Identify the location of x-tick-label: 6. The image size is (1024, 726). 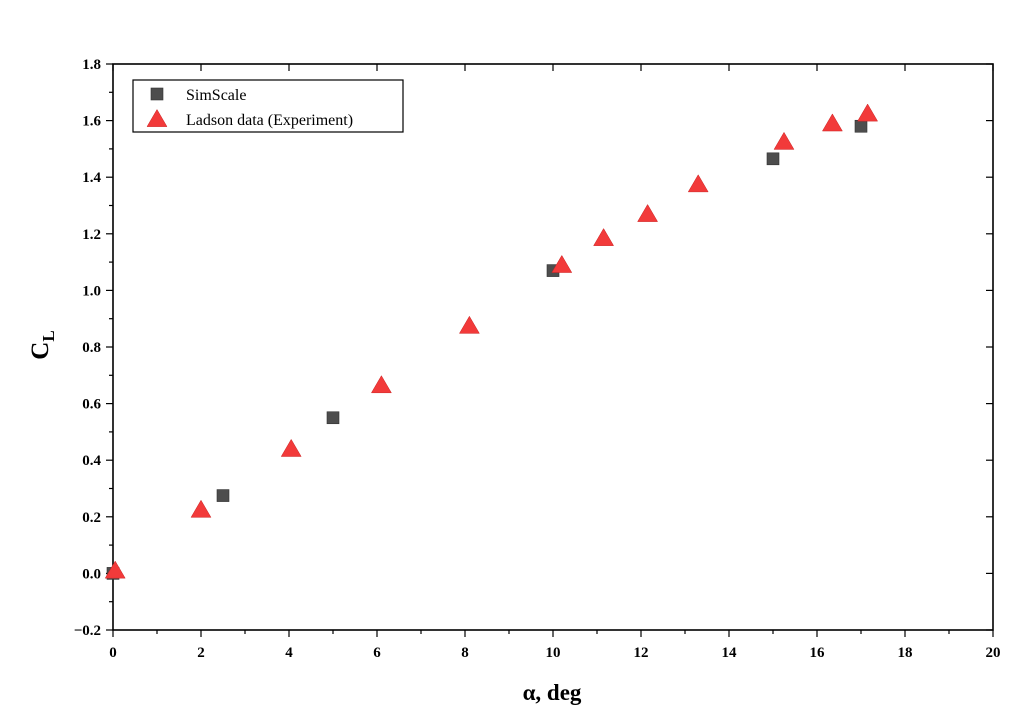
(377, 653).